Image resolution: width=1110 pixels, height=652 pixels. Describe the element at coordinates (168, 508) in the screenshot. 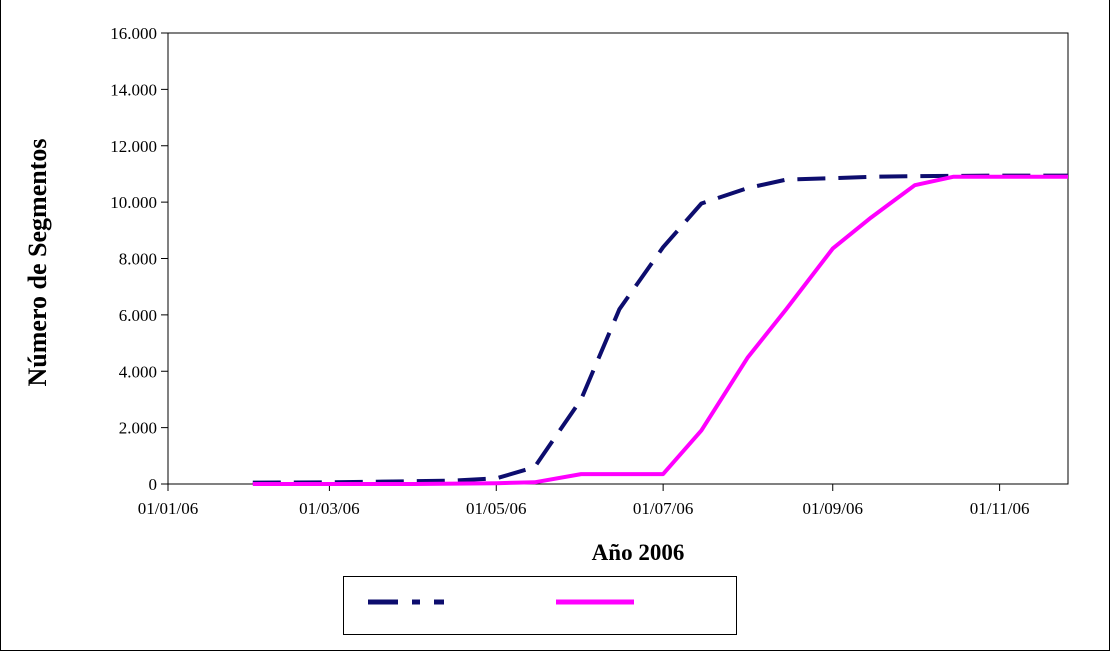

I see `x-tick-label: 01/01/06` at that location.